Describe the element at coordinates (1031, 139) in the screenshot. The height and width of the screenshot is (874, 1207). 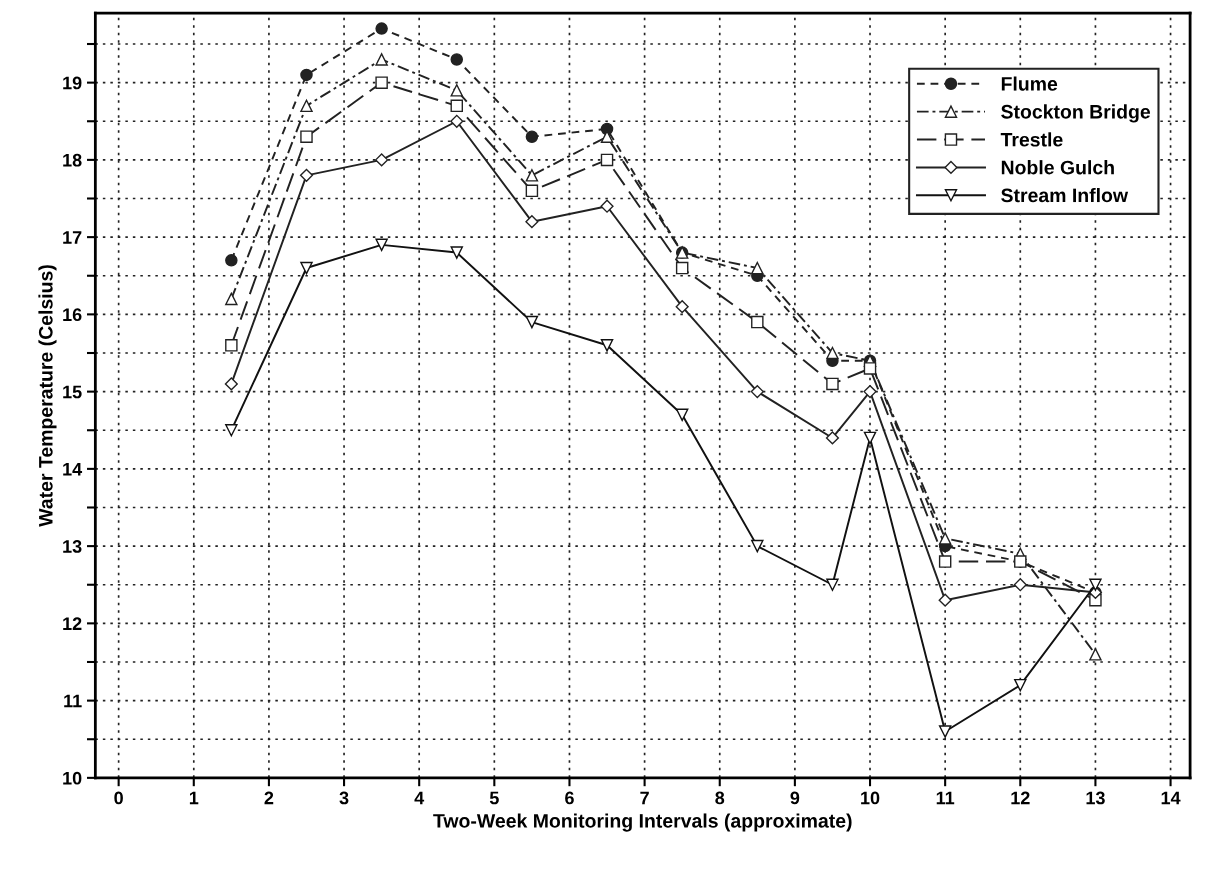
I see `legend-label: Trestle` at that location.